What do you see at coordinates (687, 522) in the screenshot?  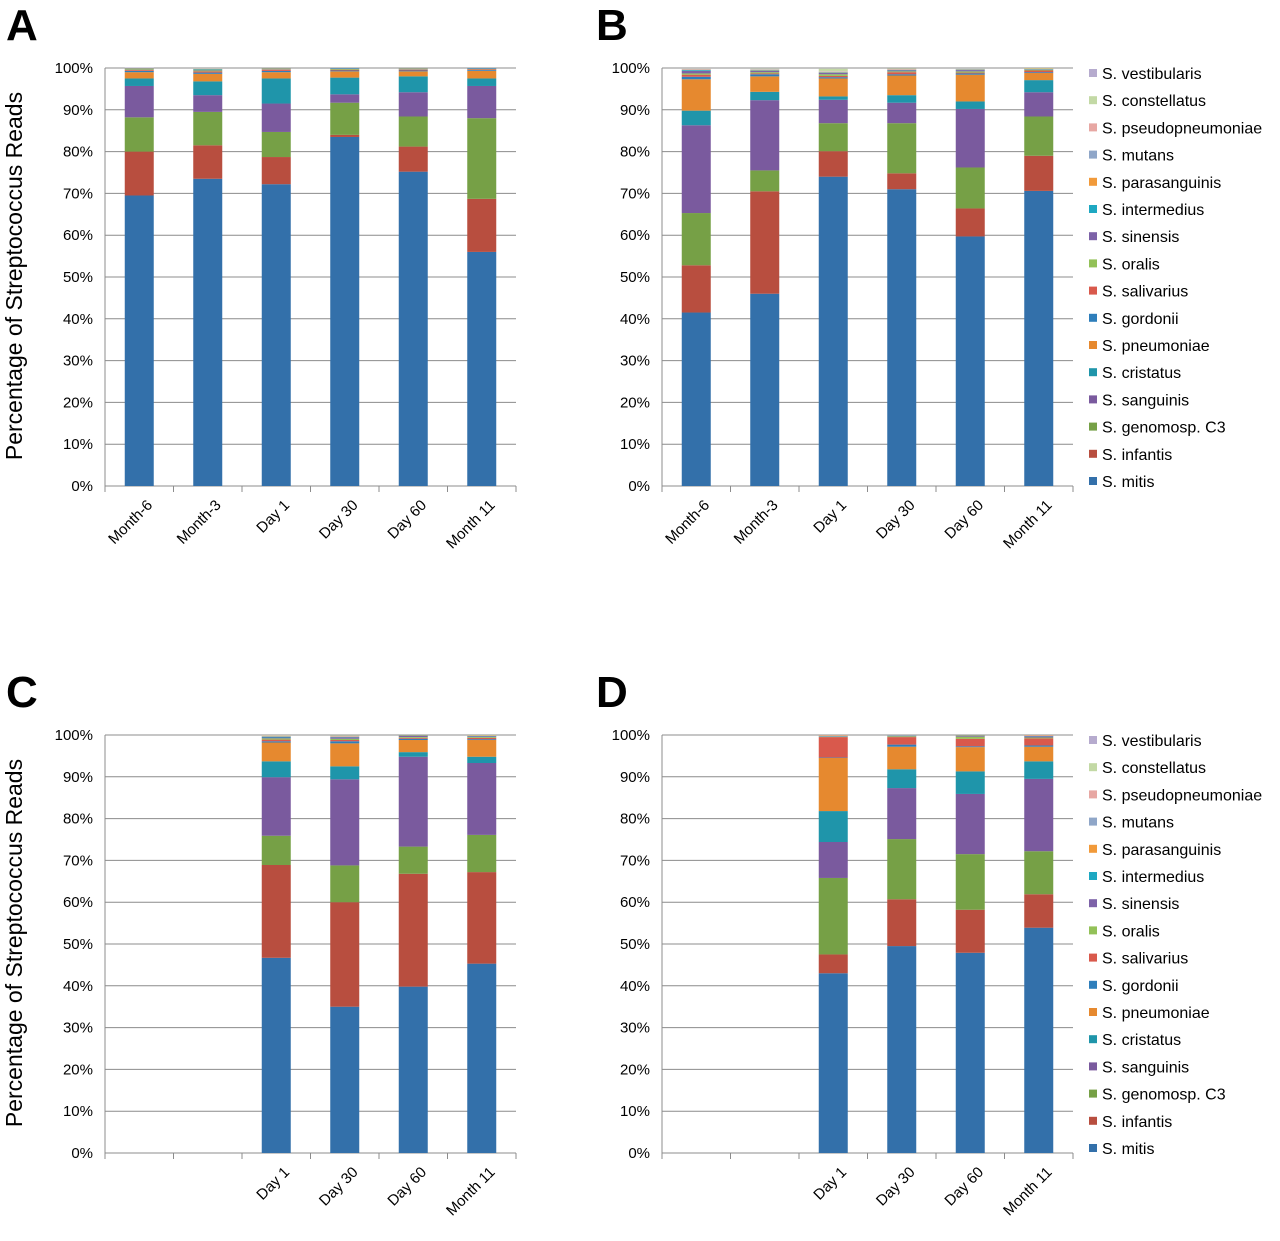 I see `x-category-label: Month-6` at bounding box center [687, 522].